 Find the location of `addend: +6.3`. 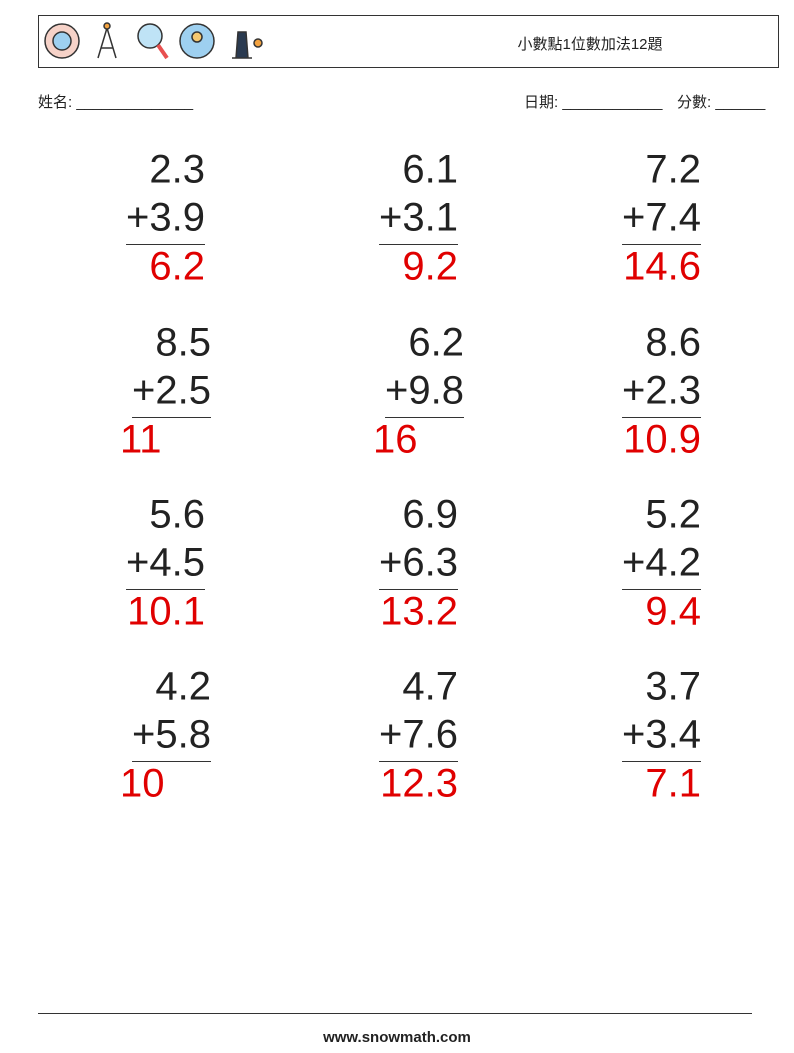

addend: +6.3 is located at coordinates (418, 563).